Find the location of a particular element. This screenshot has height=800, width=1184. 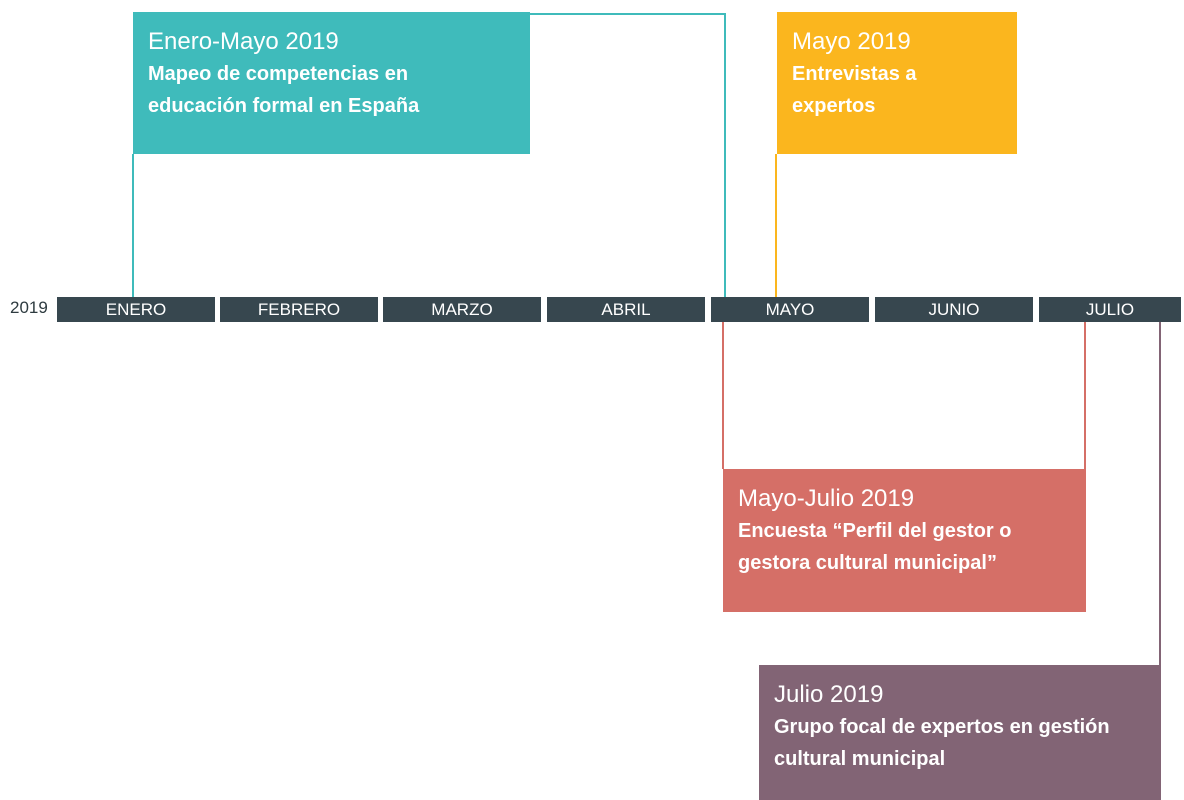

year-label: 2019 is located at coordinates (29, 307).